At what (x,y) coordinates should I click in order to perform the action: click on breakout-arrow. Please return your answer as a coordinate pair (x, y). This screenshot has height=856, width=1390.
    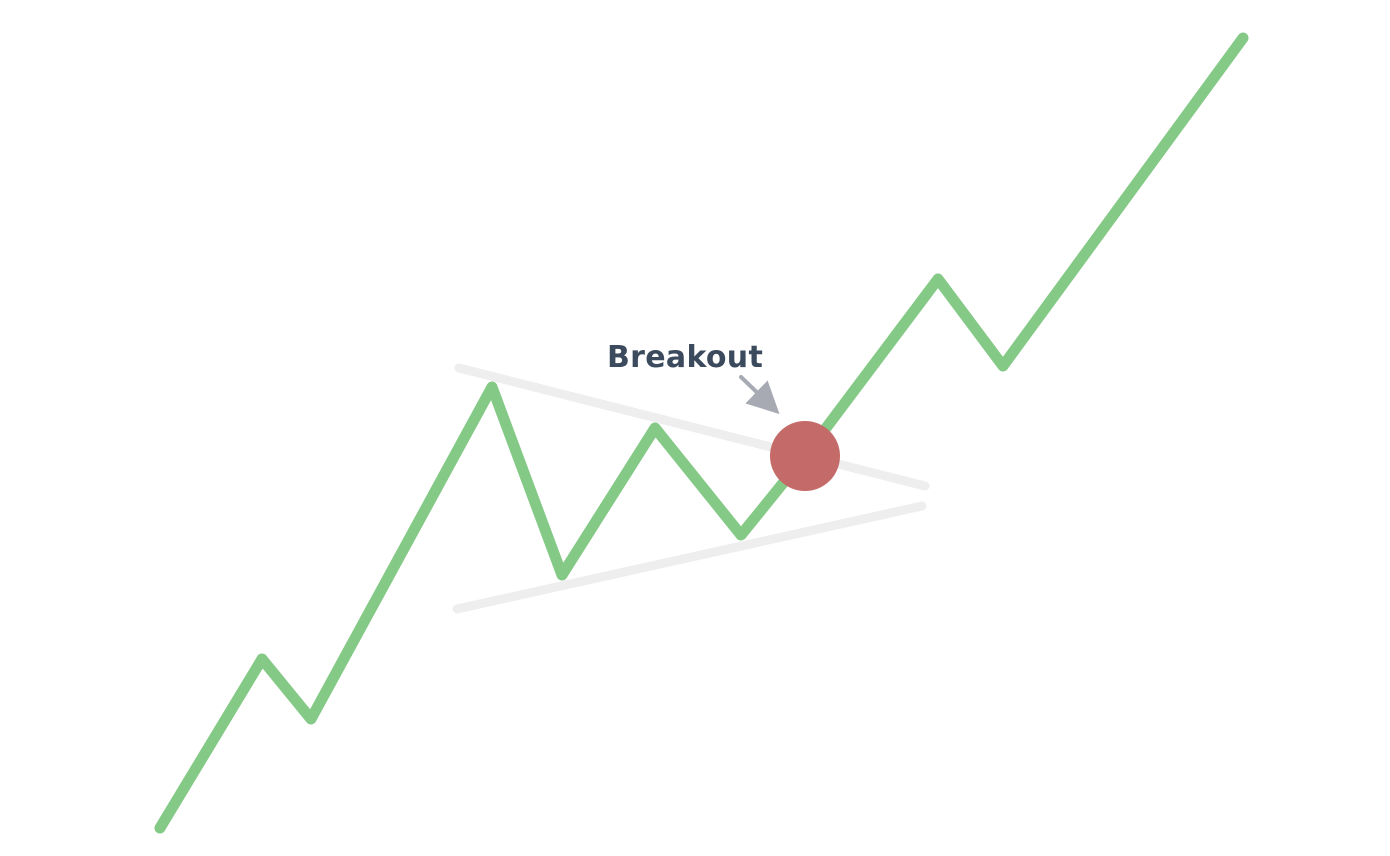
    Looking at the image, I should click on (759, 395).